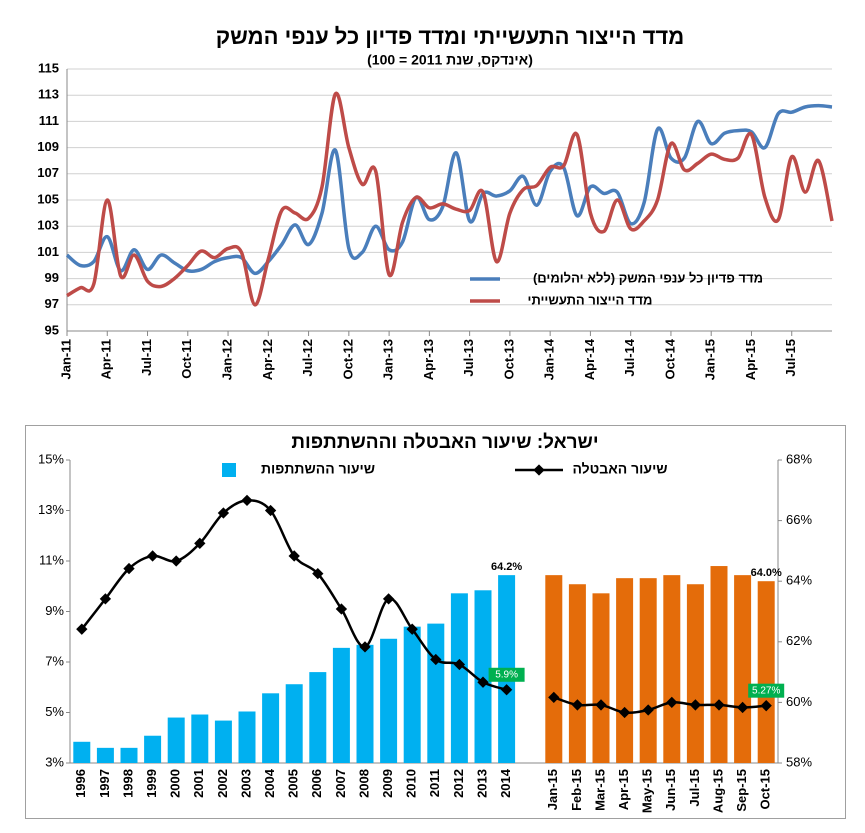 This screenshot has width=865, height=833. Describe the element at coordinates (54, 761) in the screenshot. I see `y-tick-label: 3%` at that location.